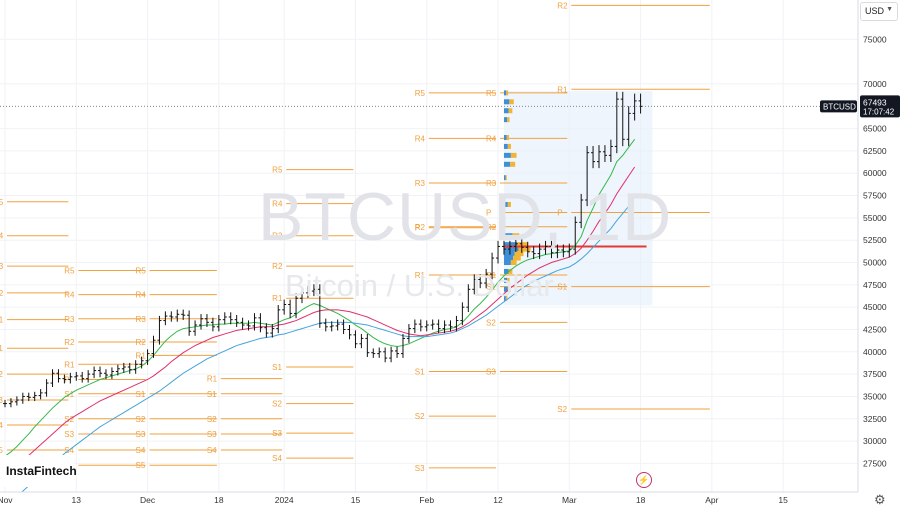 This screenshot has width=900, height=510. Describe the element at coordinates (875, 441) in the screenshot. I see `y-tick-label: 30000` at that location.